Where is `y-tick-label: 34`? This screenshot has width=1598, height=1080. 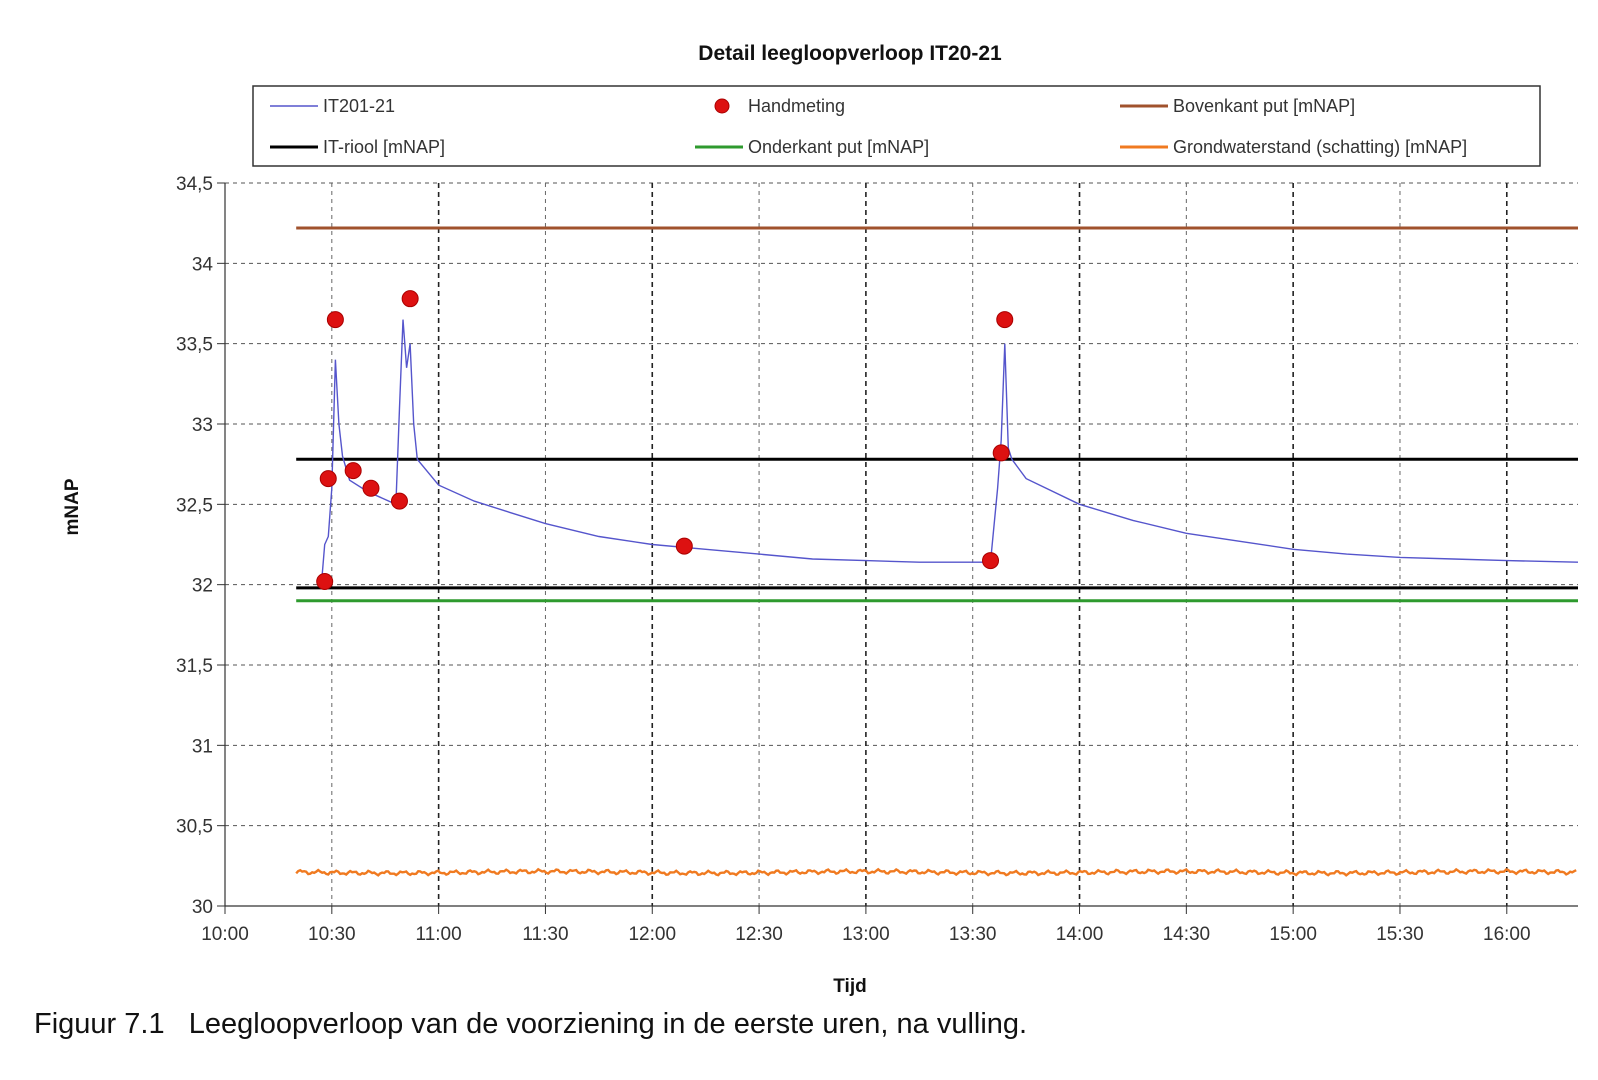
y-tick-label: 34 is located at coordinates (203, 264).